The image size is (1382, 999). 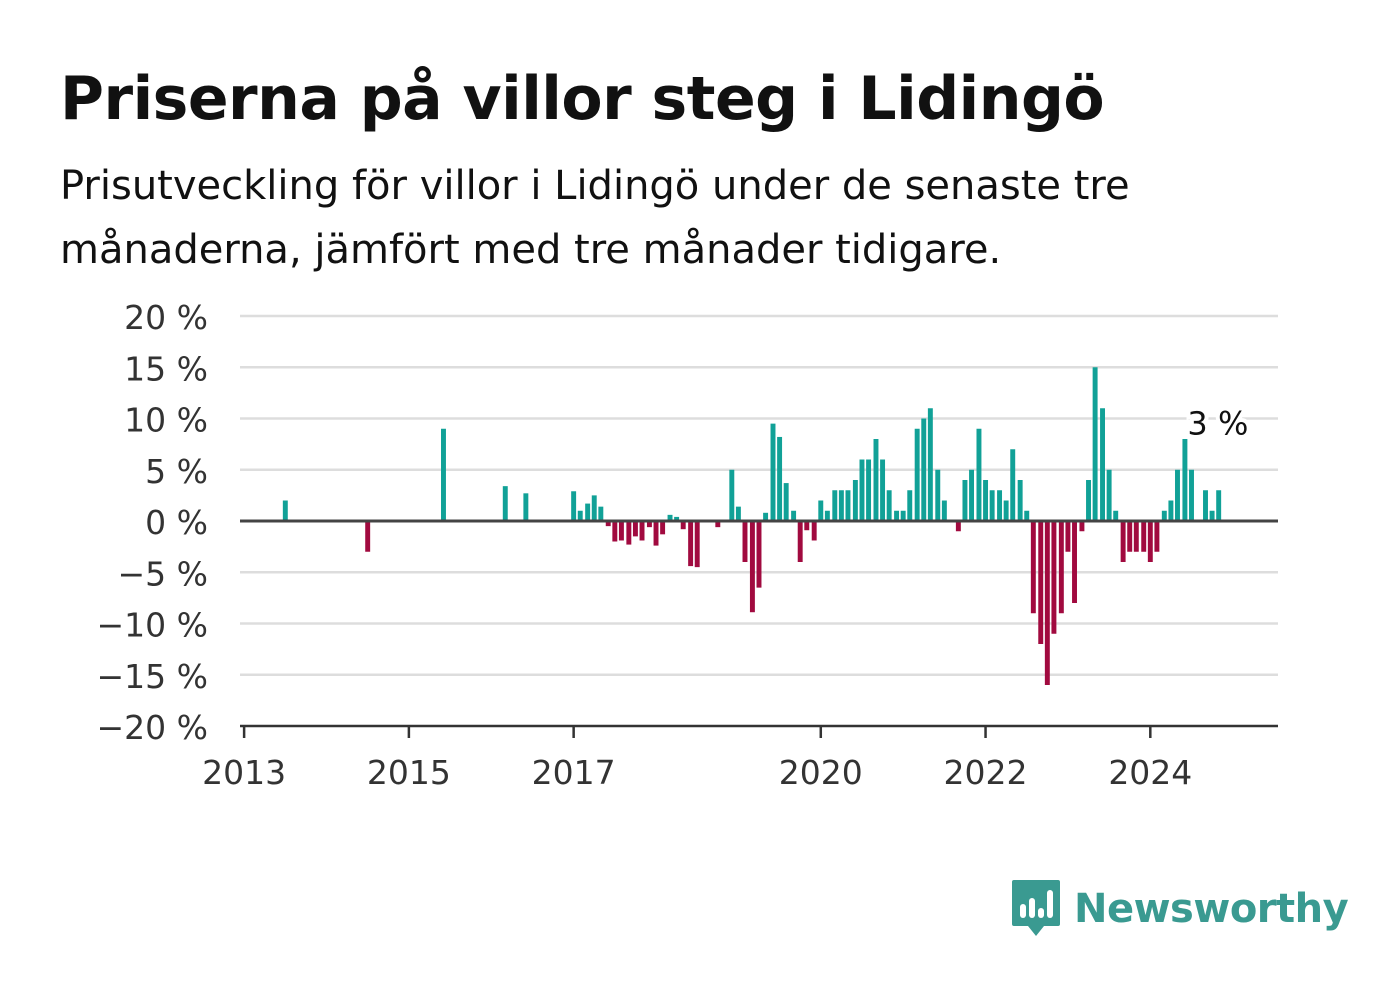 I want to click on newsworthy-logo: Newsworthy, so click(x=1179, y=909).